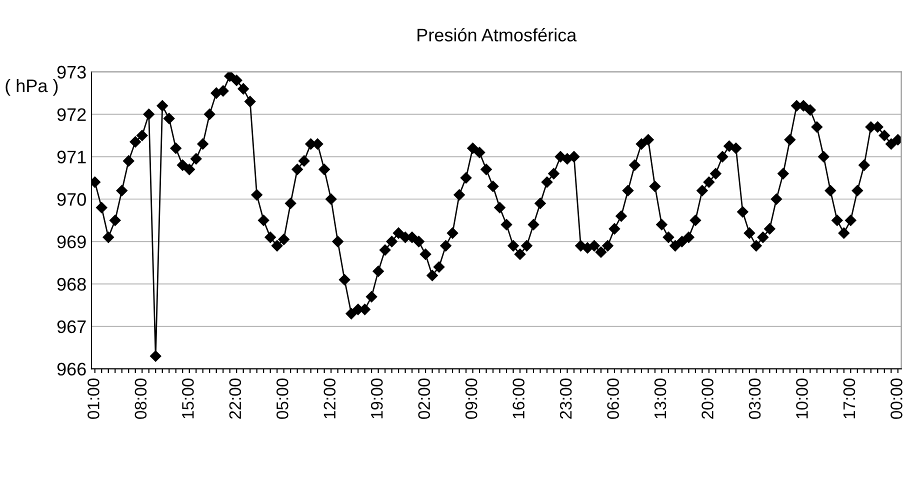 Image resolution: width=915 pixels, height=479 pixels. What do you see at coordinates (32, 87) in the screenshot?
I see `y-axis-title: ( hPa )` at bounding box center [32, 87].